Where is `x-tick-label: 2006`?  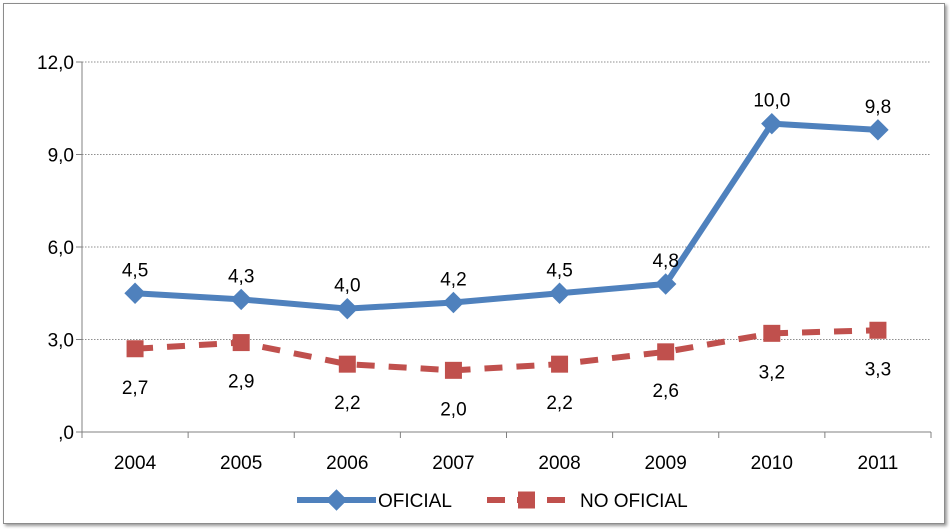 x-tick-label: 2006 is located at coordinates (347, 463).